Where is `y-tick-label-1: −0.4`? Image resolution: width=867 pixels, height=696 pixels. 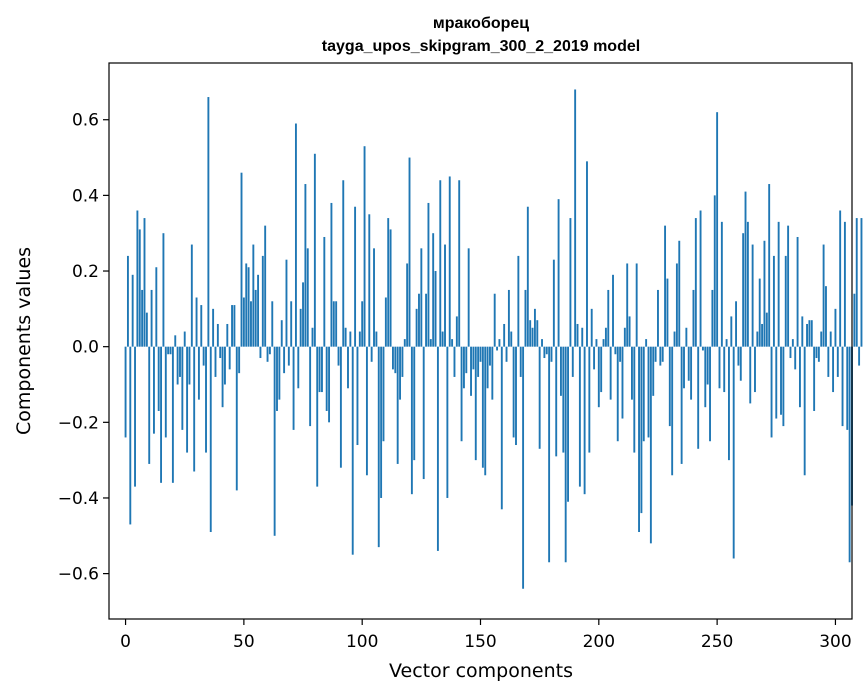
y-tick-label-1: −0.4 is located at coordinates (78, 499).